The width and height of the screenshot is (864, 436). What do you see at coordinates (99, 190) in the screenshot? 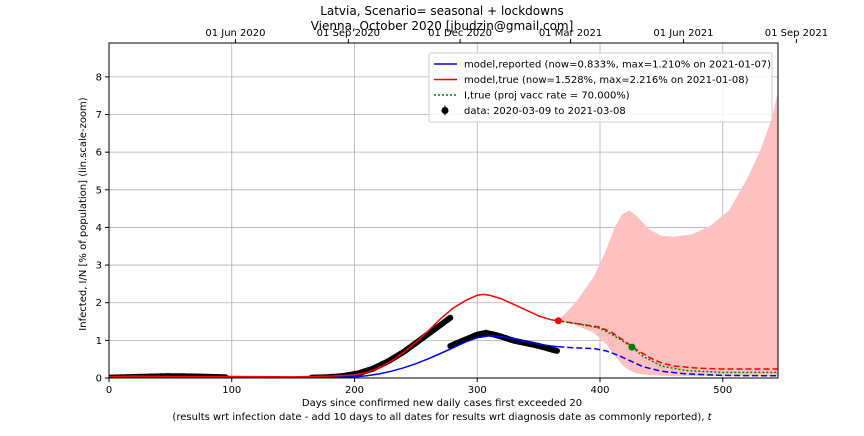
I see `y-tick-label: 5` at bounding box center [99, 190].